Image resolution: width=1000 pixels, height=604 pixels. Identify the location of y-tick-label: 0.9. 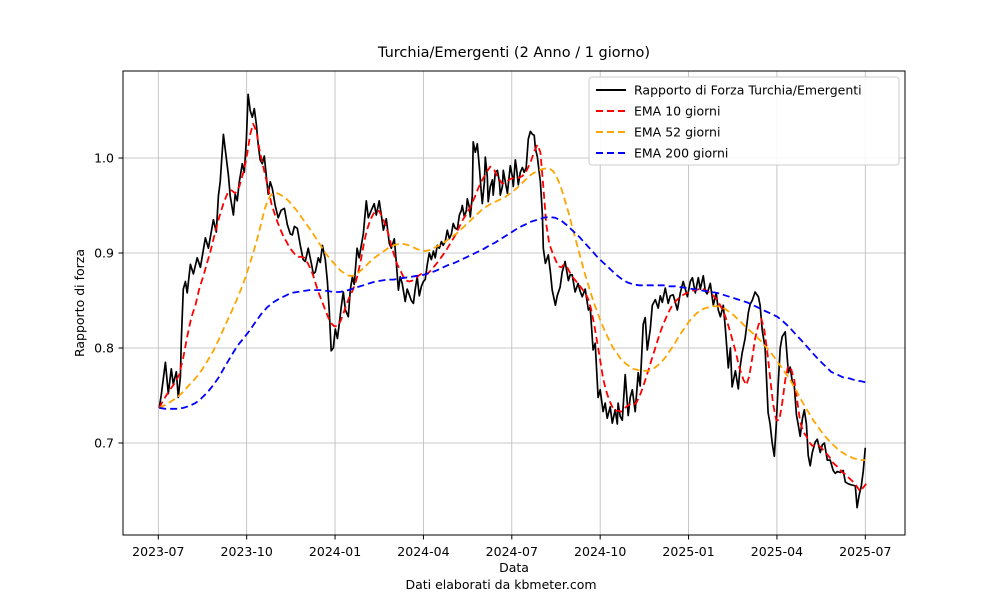
(104, 253).